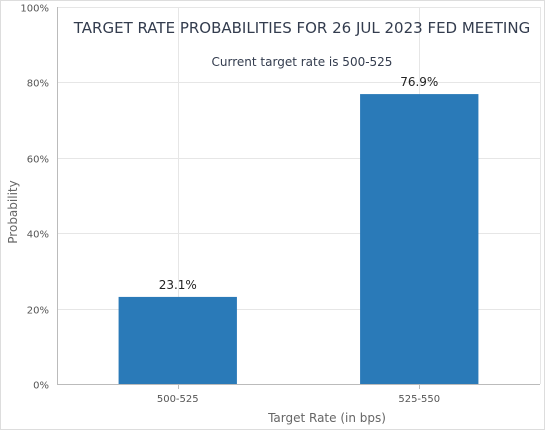 The image size is (545, 430). I want to click on x-tick-label: 525-550, so click(419, 399).